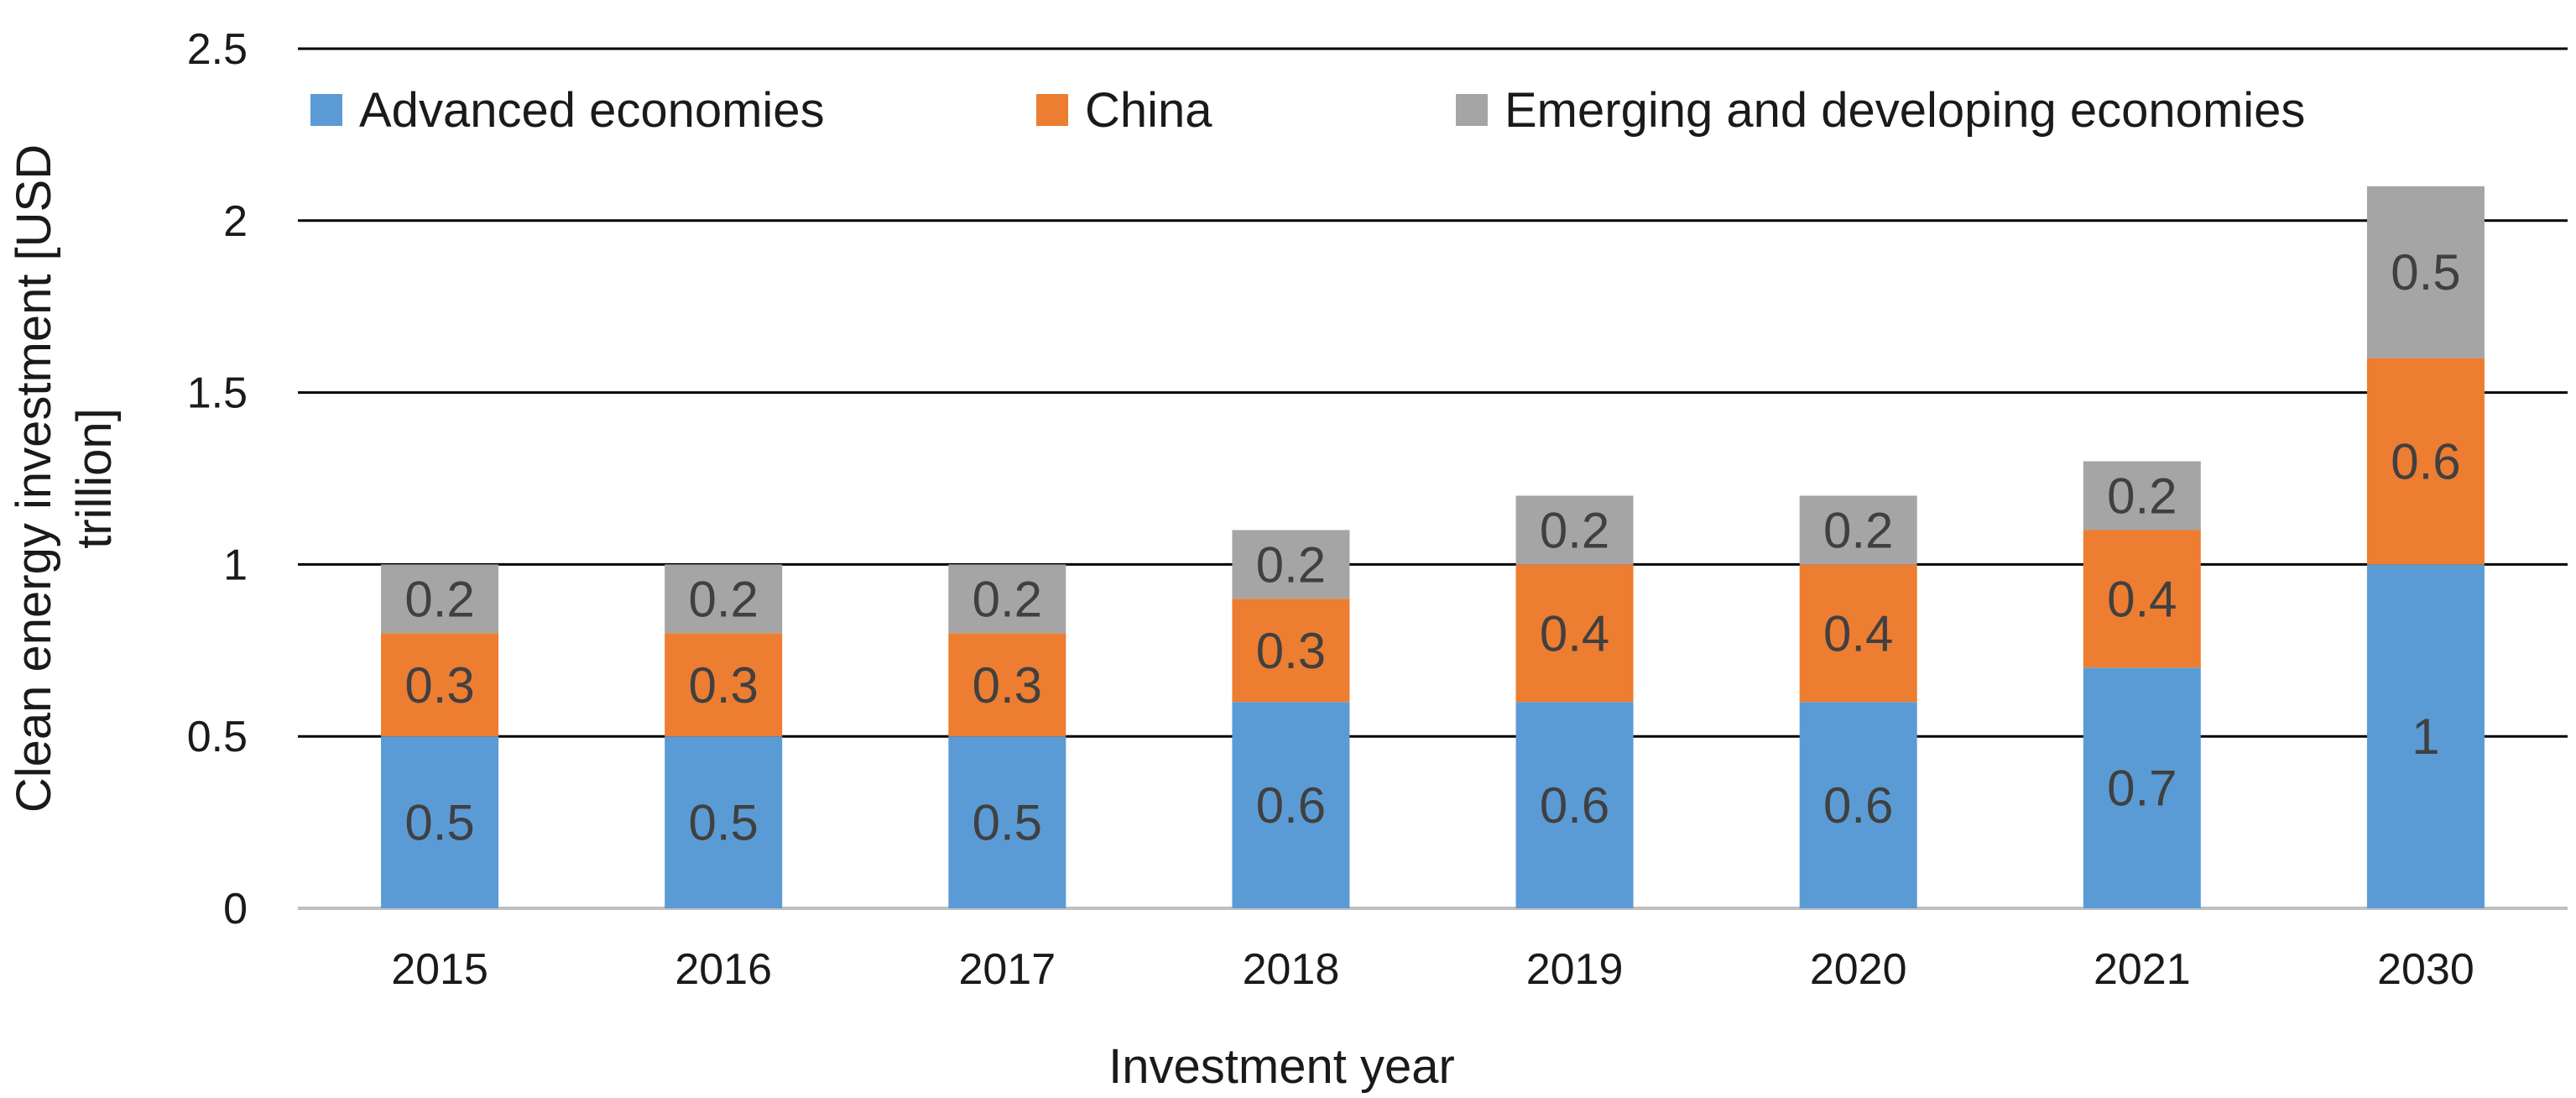 This screenshot has width=2576, height=1098. Describe the element at coordinates (235, 221) in the screenshot. I see `y-tick-label: 2` at that location.